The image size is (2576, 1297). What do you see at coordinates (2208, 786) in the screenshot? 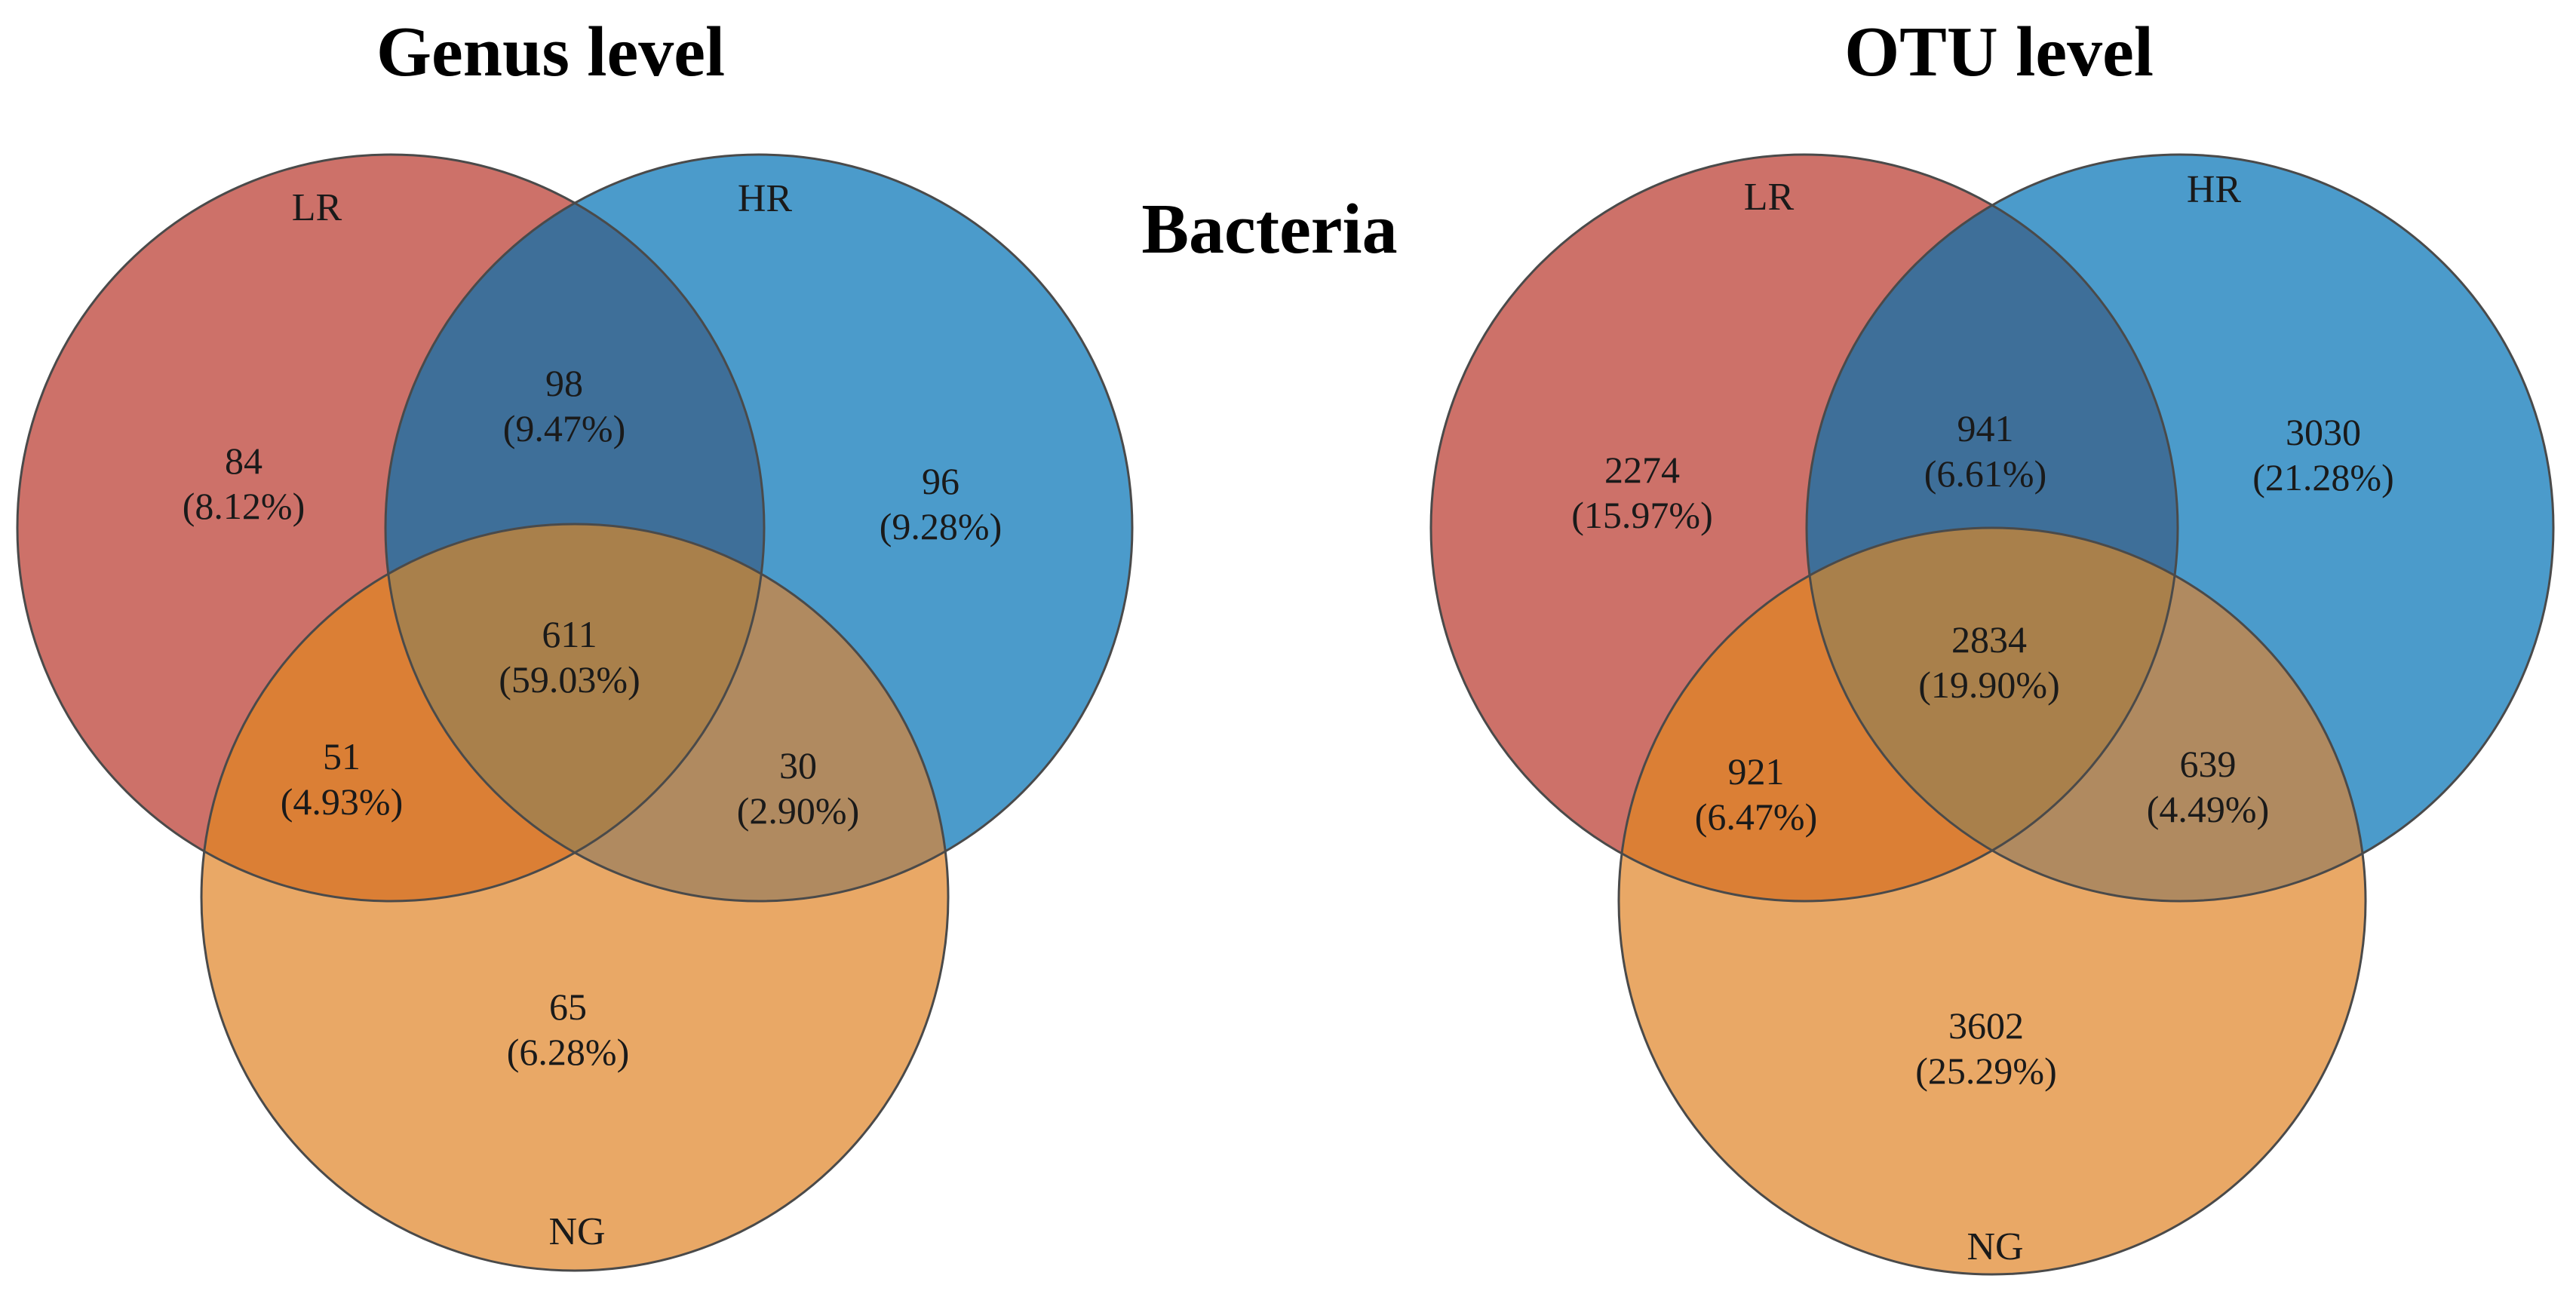
I see `region-label-hr-ng: 639 (4.49%)` at bounding box center [2208, 786].